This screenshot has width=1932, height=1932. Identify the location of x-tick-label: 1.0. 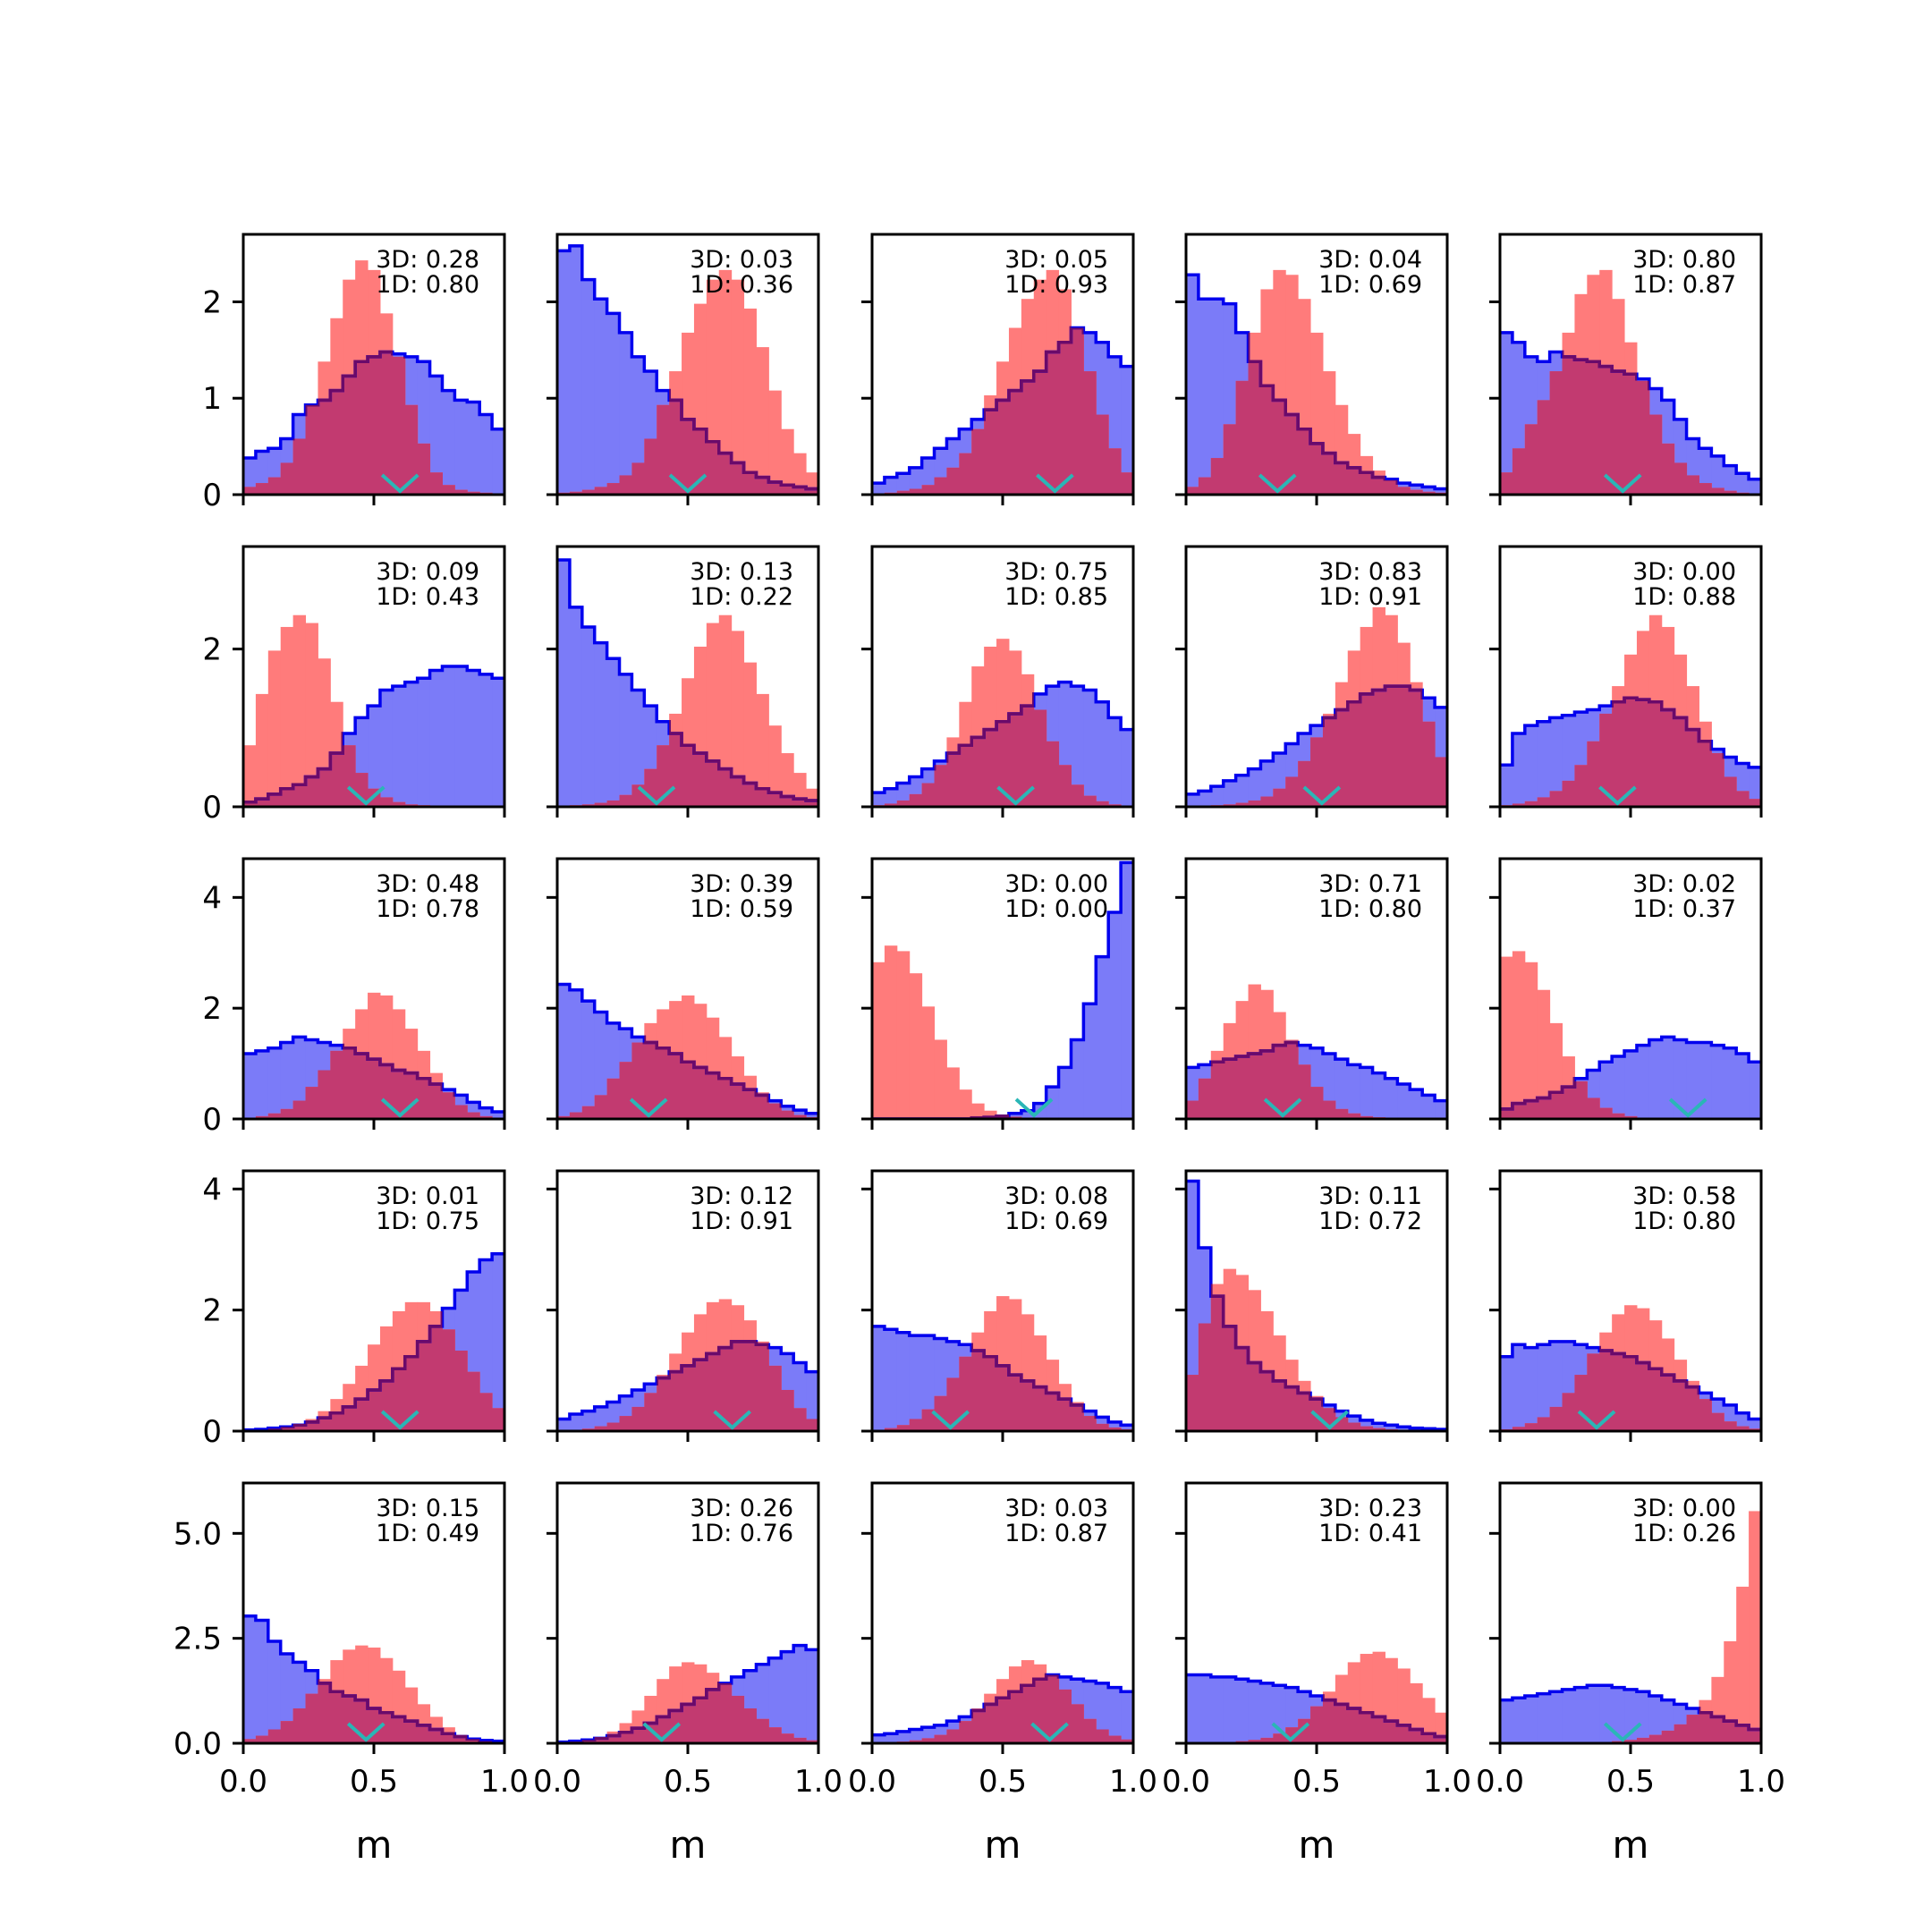
(1133, 1782).